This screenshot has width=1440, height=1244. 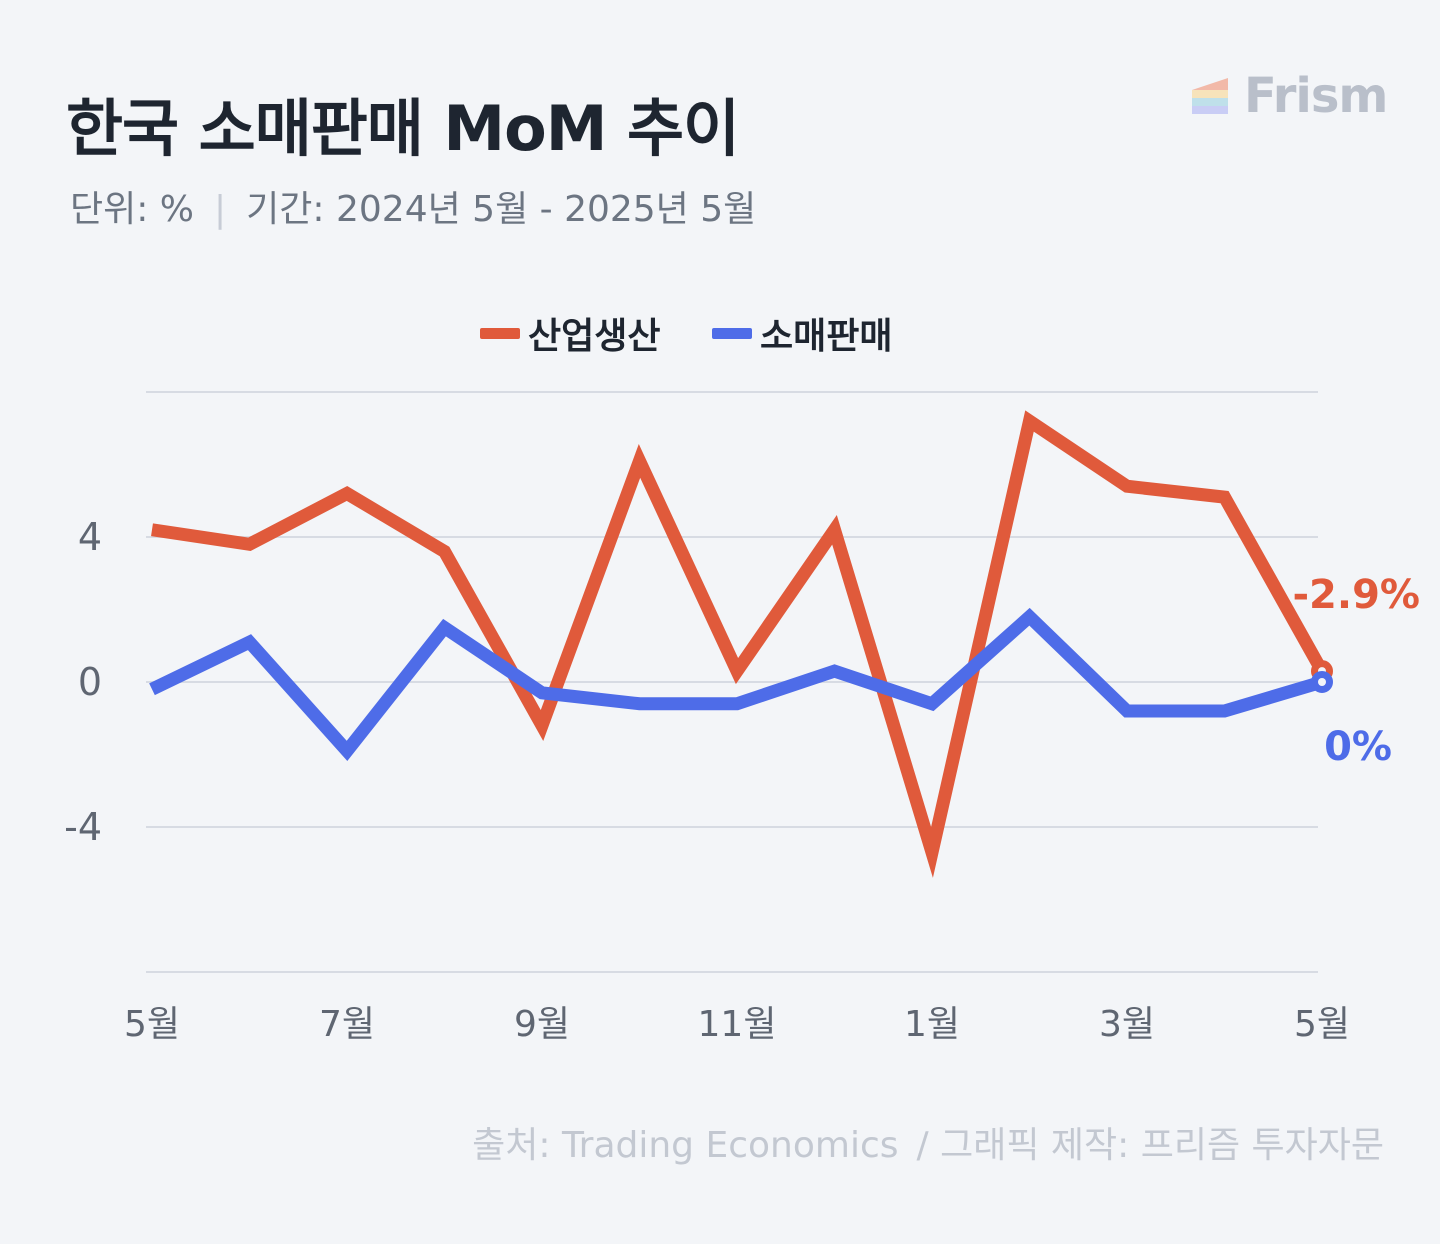 I want to click on y-axis-ticks: 4 0 -4, so click(x=83, y=682).